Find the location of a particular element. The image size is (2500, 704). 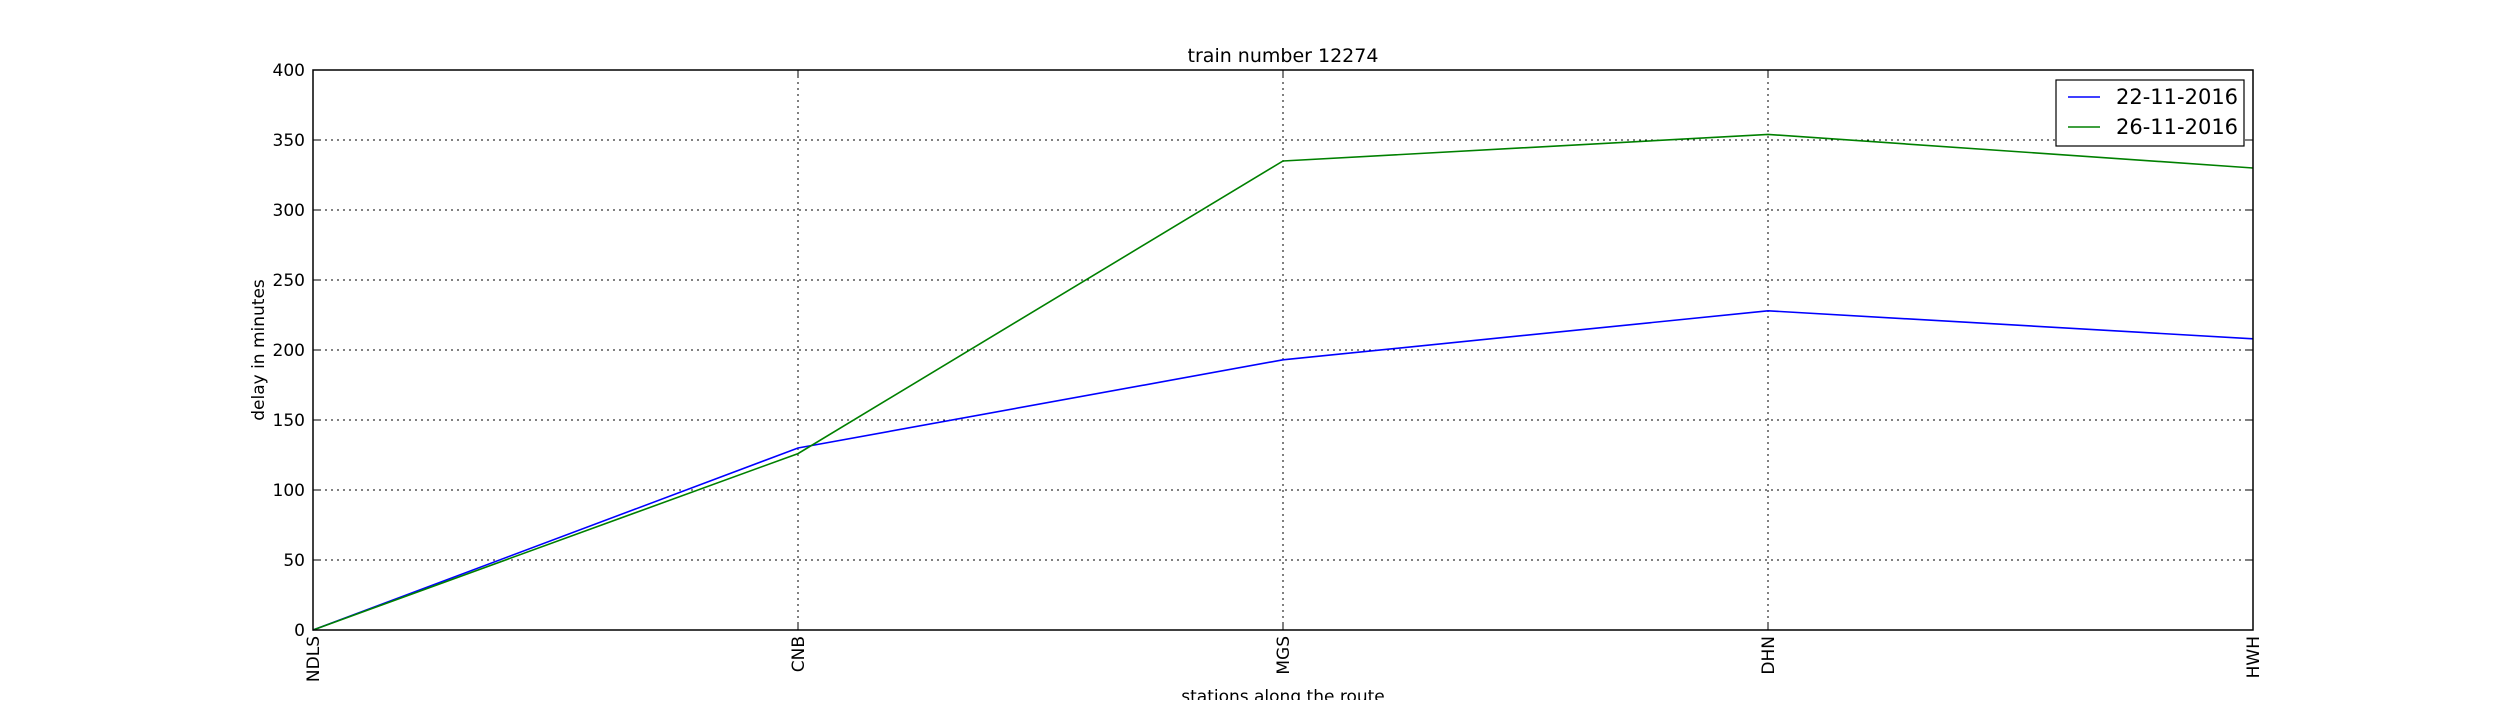

y-tick-label: 200 is located at coordinates (289, 351).